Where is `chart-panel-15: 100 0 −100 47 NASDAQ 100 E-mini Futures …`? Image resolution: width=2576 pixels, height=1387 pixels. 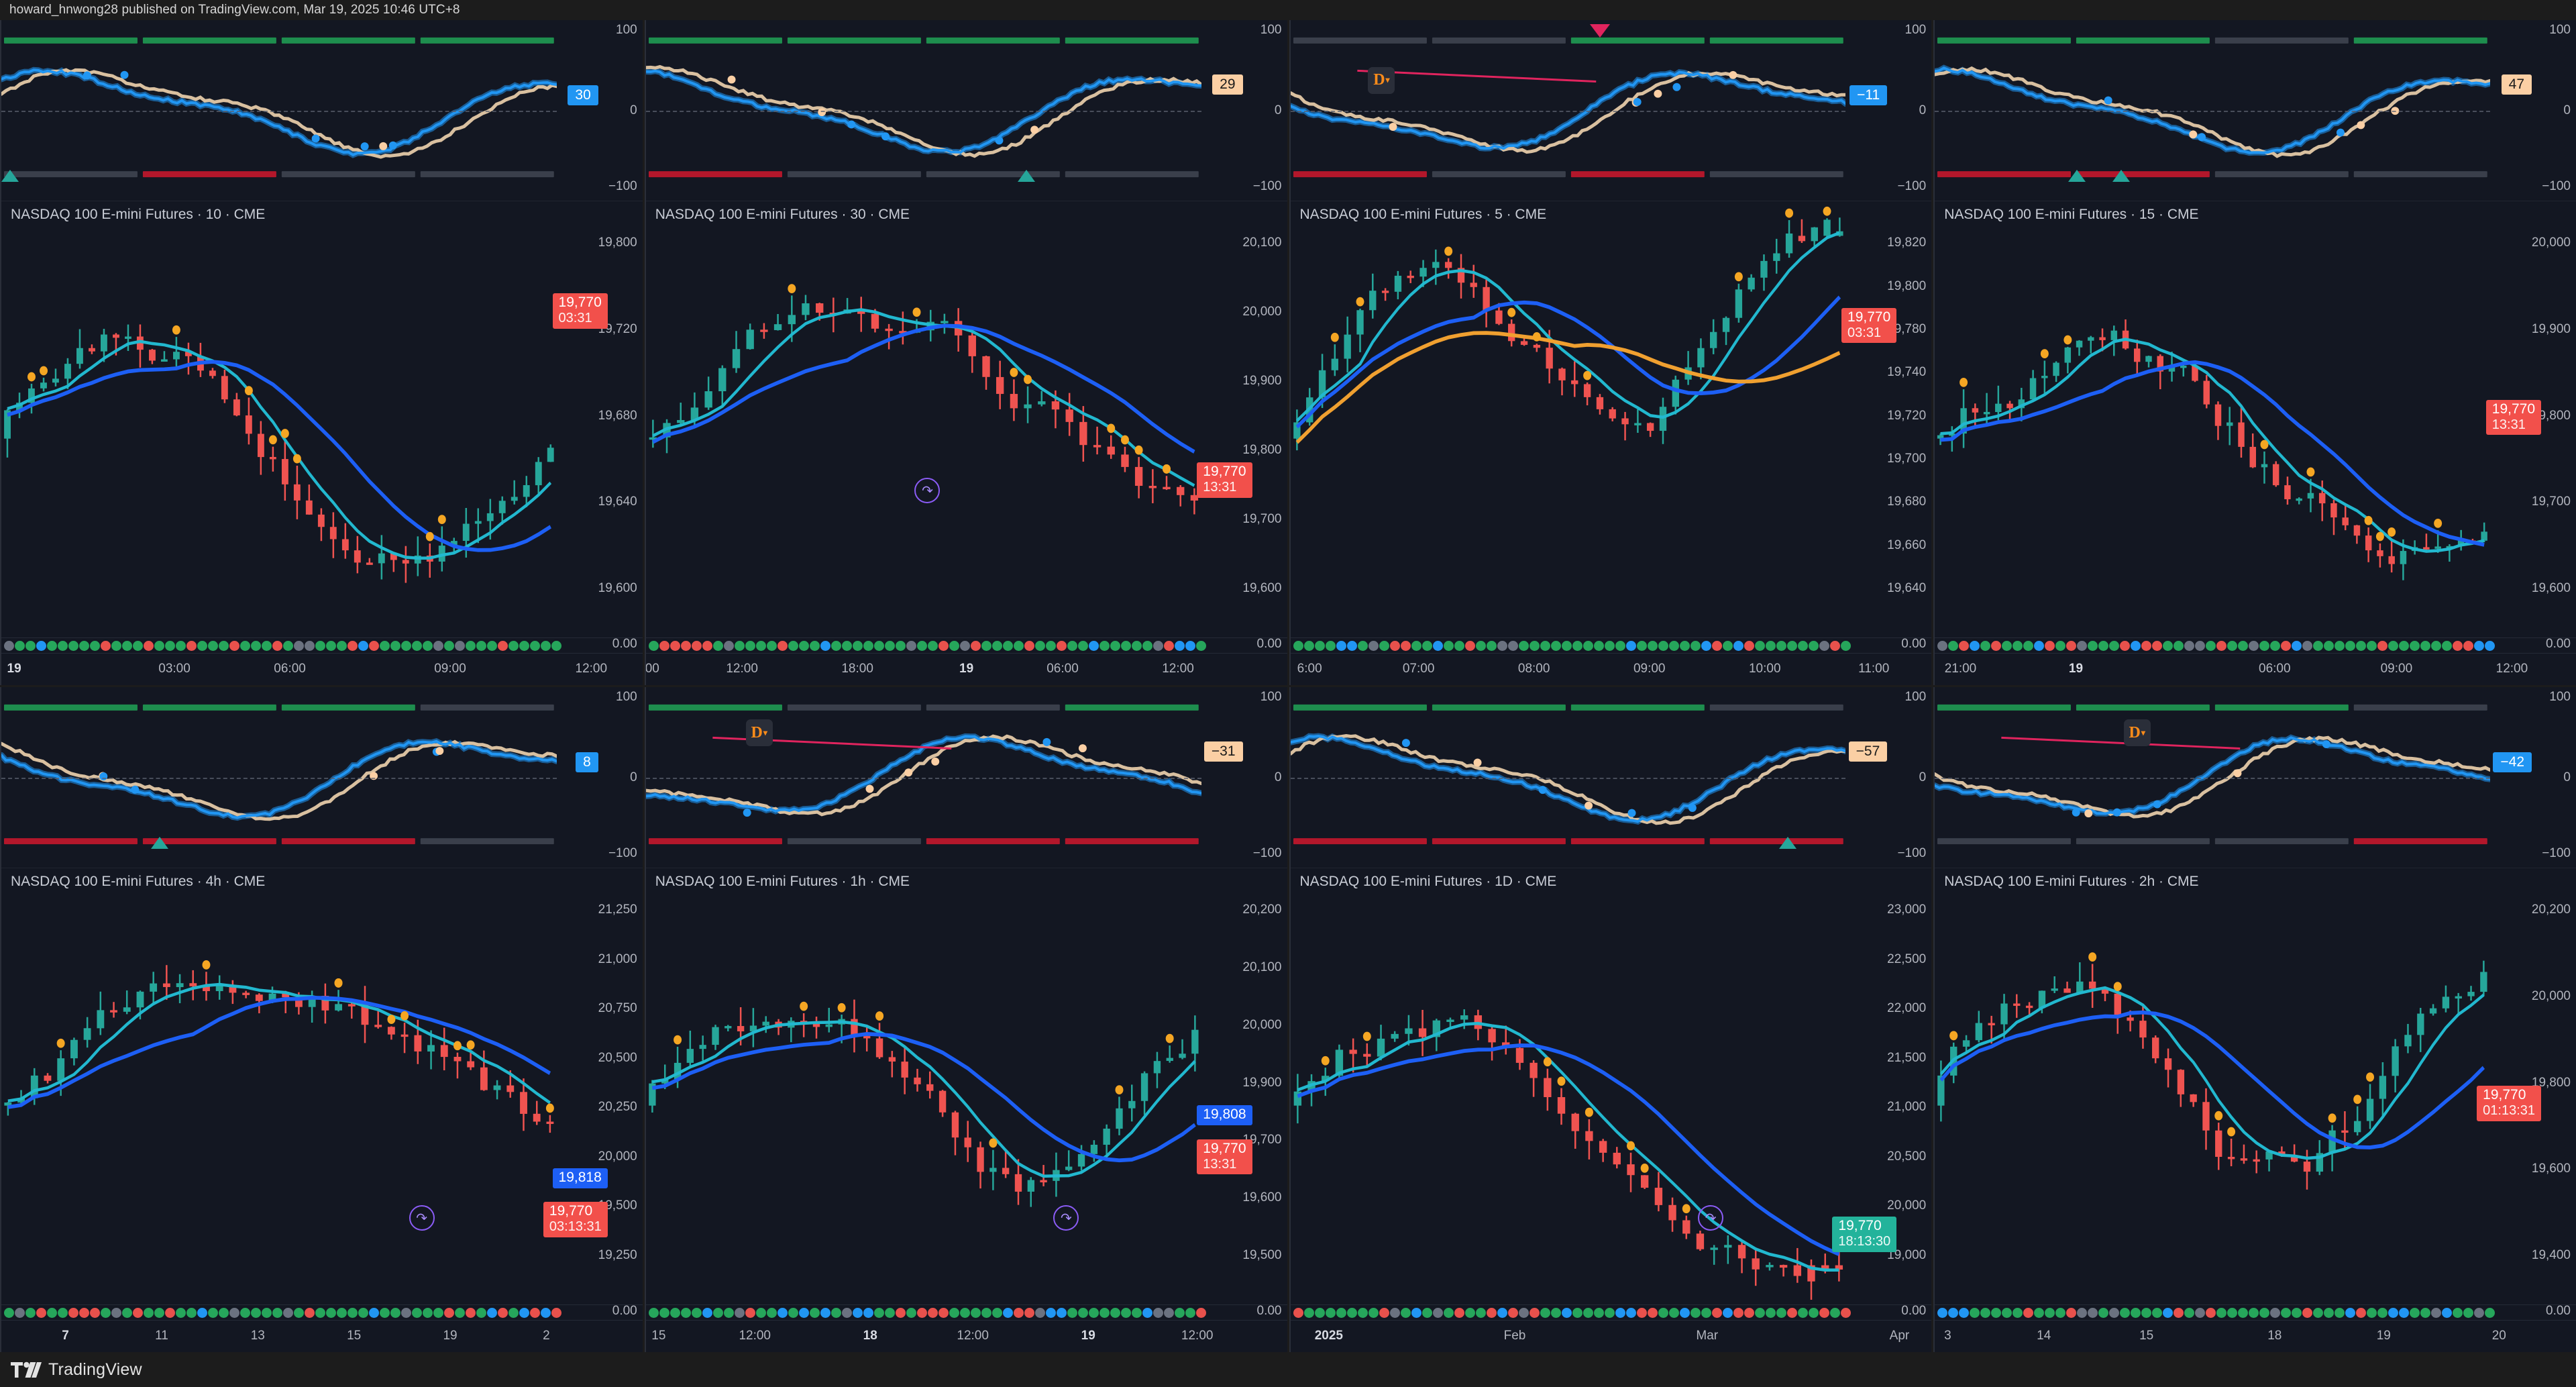 chart-panel-15: 100 0 −100 47 NASDAQ 100 E-mini Futures … is located at coordinates (2254, 352).